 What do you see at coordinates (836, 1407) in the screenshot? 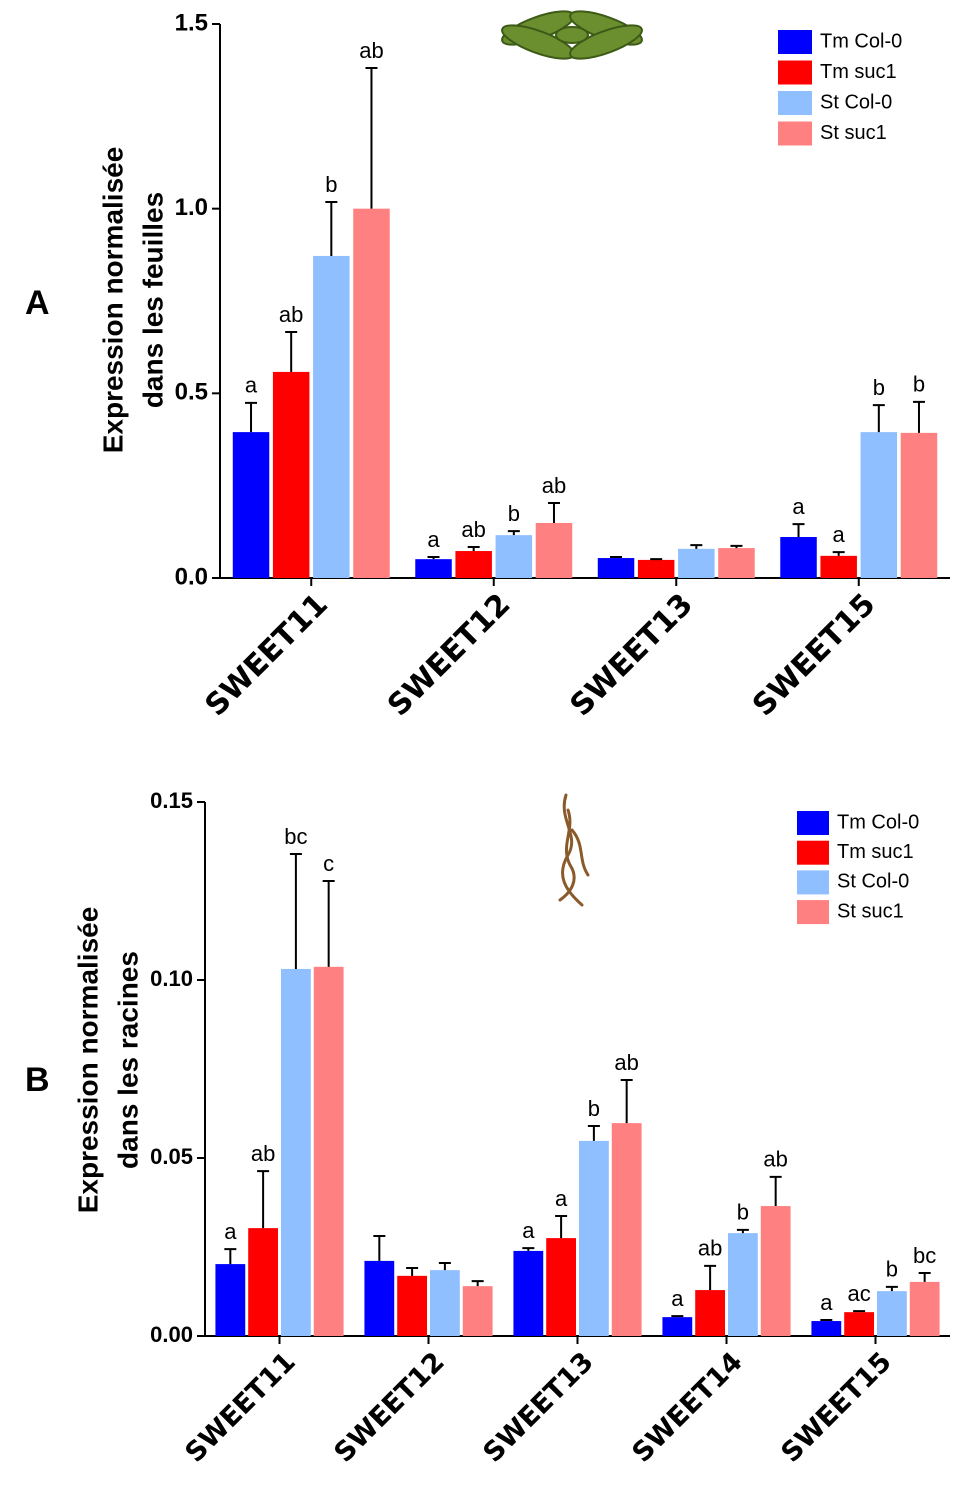
I see `x-tick-label: SWEET15` at bounding box center [836, 1407].